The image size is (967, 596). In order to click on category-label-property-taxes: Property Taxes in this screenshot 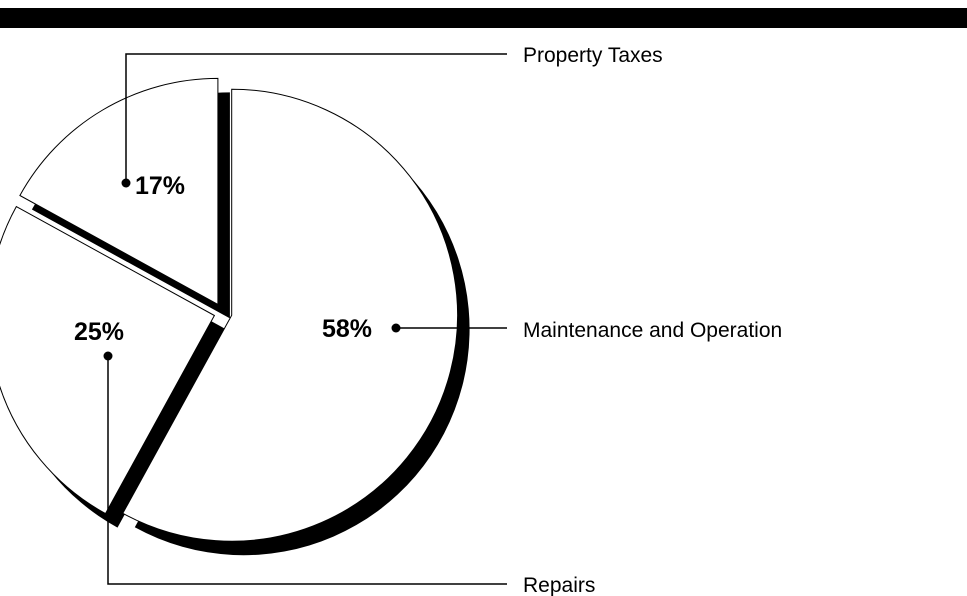, I will do `click(593, 55)`.